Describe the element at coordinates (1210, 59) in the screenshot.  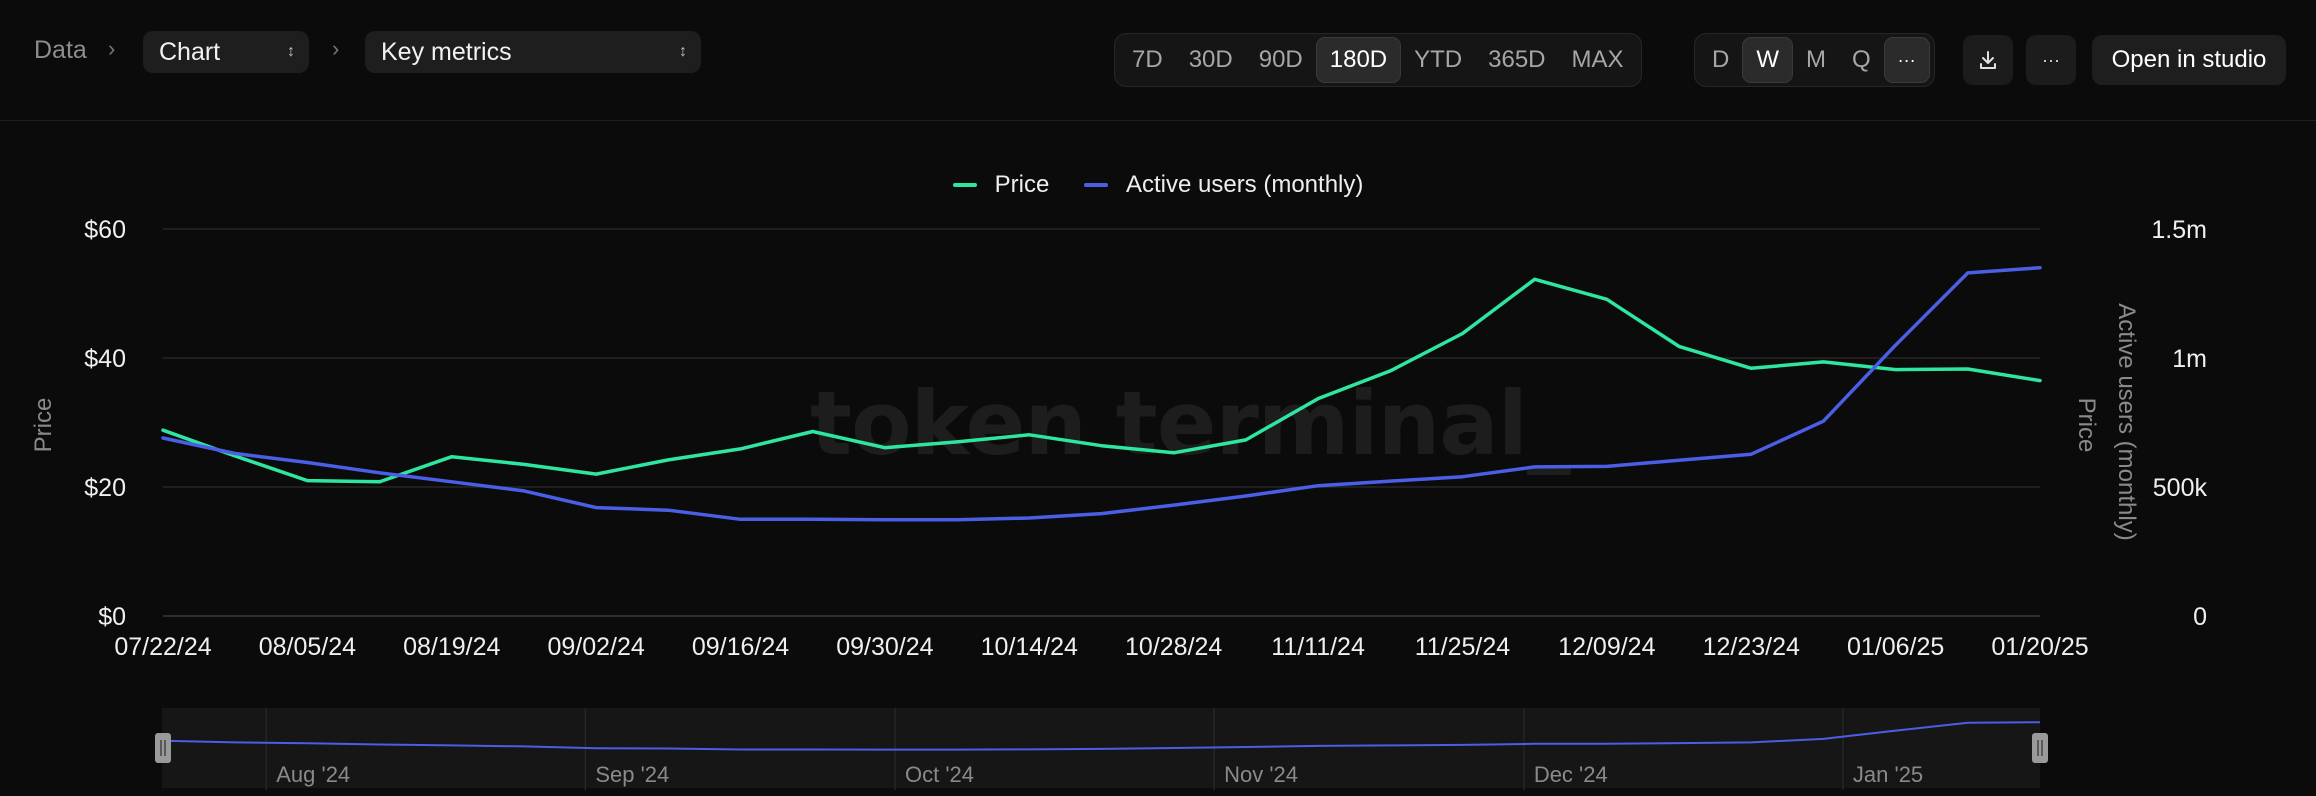
I see `range-30d: 30D` at that location.